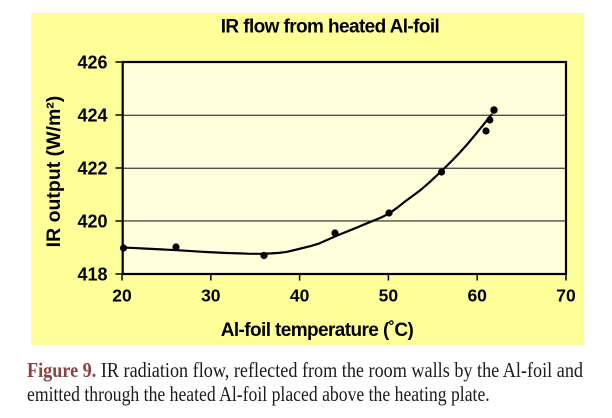 This screenshot has width=612, height=418. I want to click on svg-text: Al-foil temperature (˚C), so click(317, 330).